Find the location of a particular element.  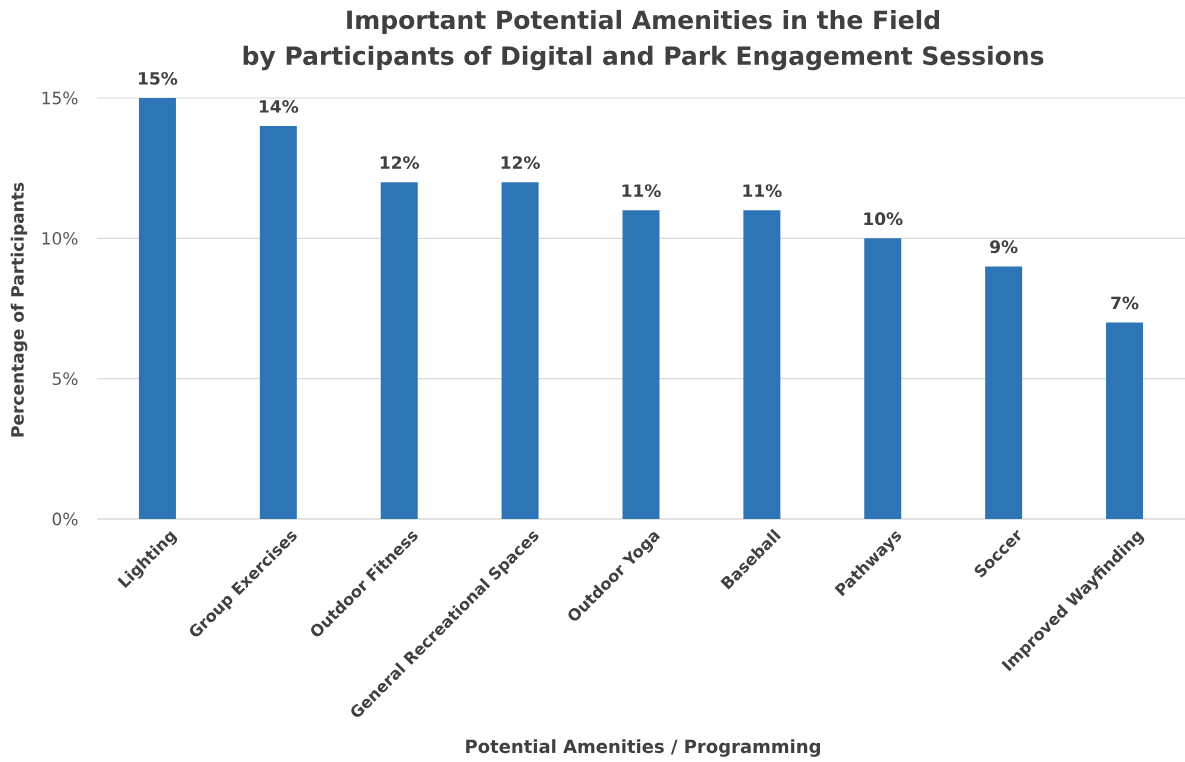

y-tick-label: 0% is located at coordinates (65, 519).